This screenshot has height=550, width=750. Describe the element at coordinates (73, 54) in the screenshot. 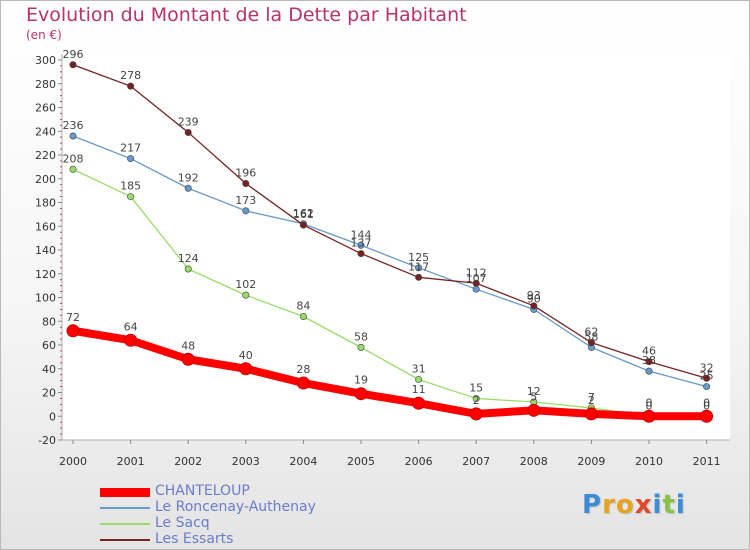

I see `data-label-les-essarts: 296` at that location.